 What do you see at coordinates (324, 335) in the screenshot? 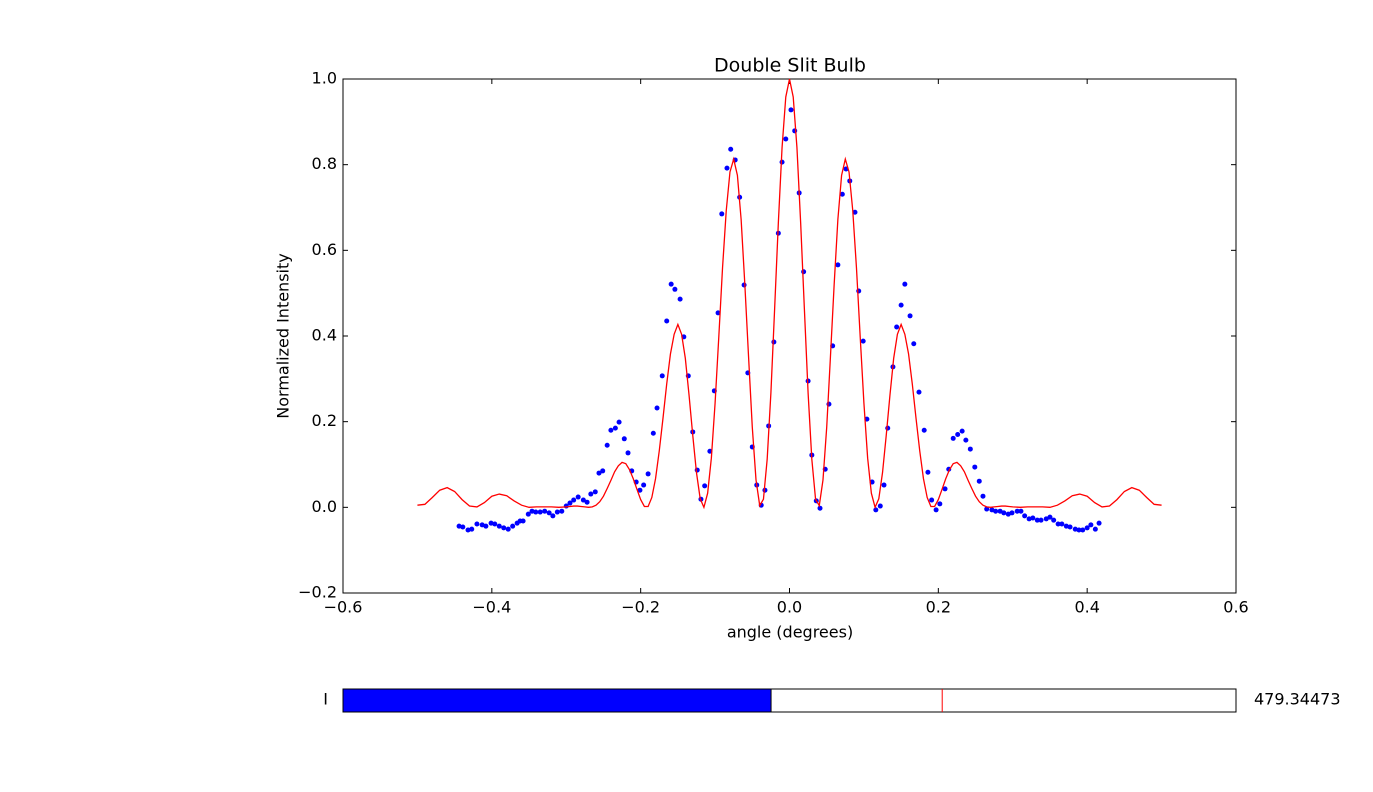
I see `y-tick-label: 0.4` at bounding box center [324, 335].